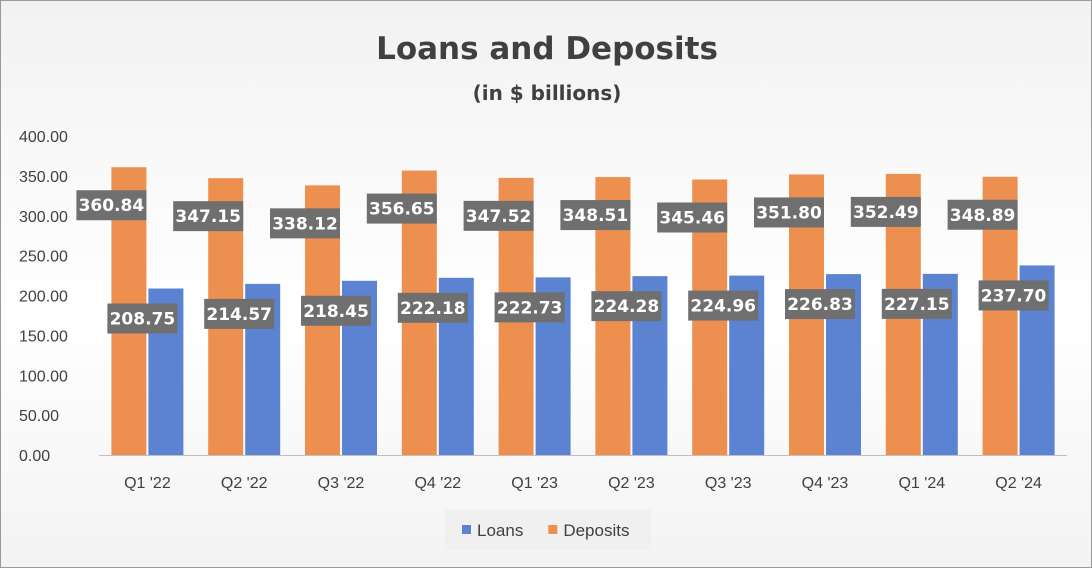 The width and height of the screenshot is (1092, 569). Describe the element at coordinates (437, 483) in the screenshot. I see `x-tick-label: Q4 '22` at that location.